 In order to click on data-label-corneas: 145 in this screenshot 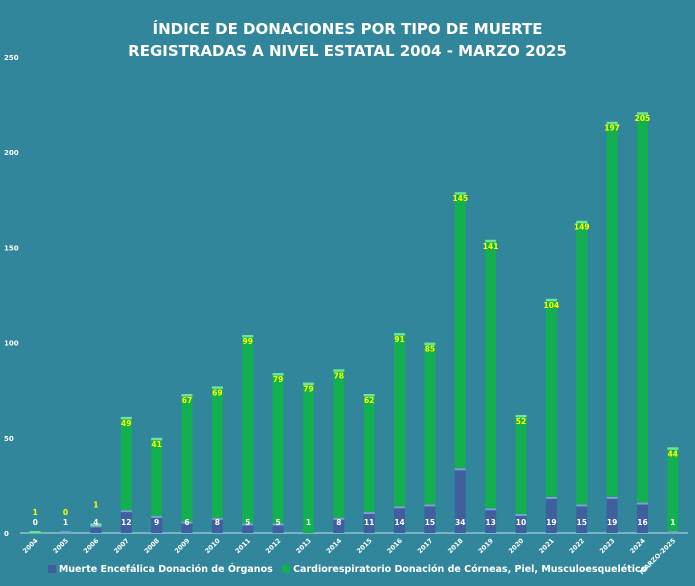, I will do `click(460, 198)`.